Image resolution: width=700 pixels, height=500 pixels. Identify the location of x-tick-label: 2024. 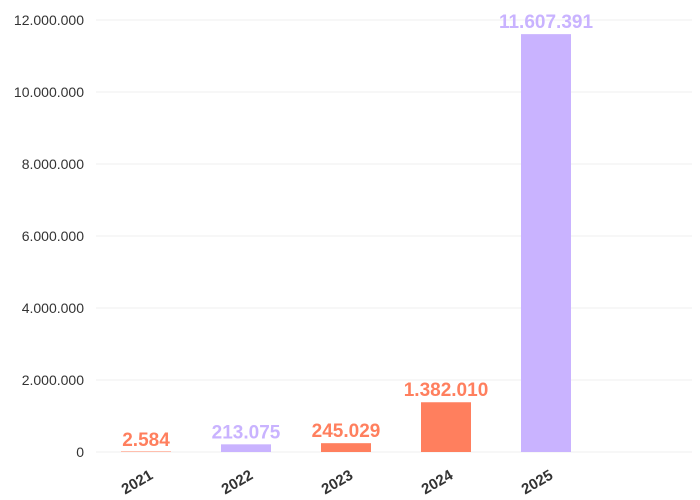
(438, 482).